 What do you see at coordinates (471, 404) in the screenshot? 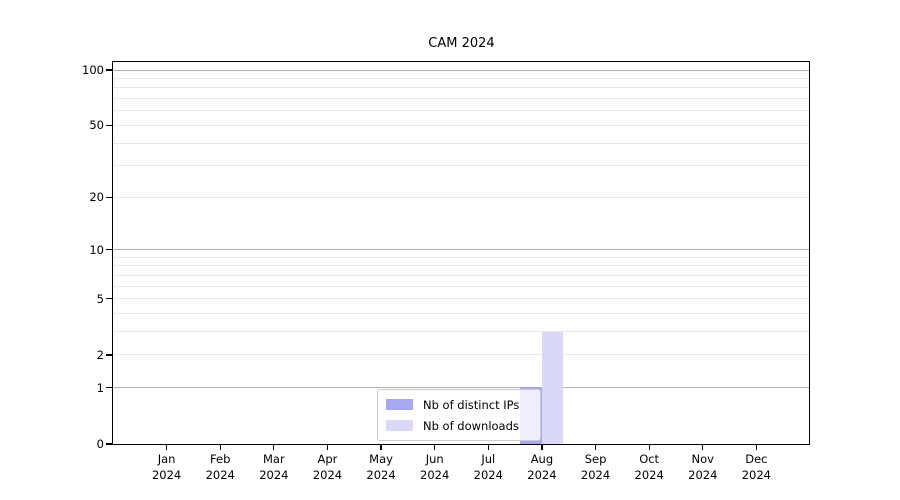
I see `legend-label: Nb of distinct IPs` at bounding box center [471, 404].